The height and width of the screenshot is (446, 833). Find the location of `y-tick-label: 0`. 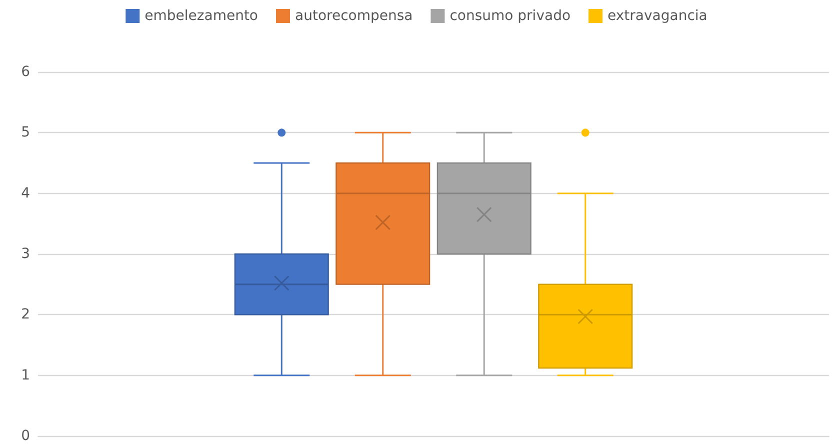

y-tick-label: 0 is located at coordinates (25, 436).